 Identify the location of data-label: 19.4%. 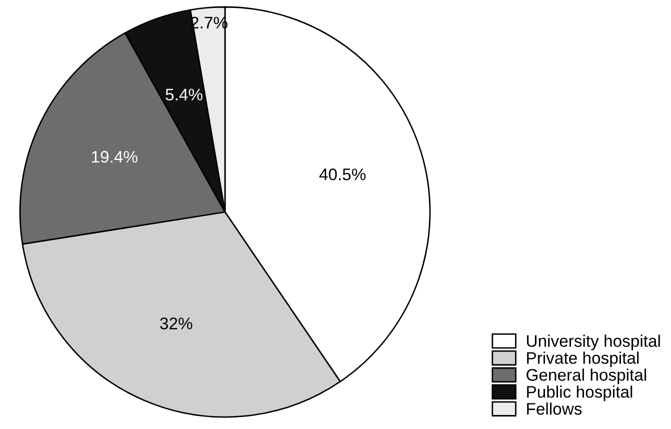
(115, 156).